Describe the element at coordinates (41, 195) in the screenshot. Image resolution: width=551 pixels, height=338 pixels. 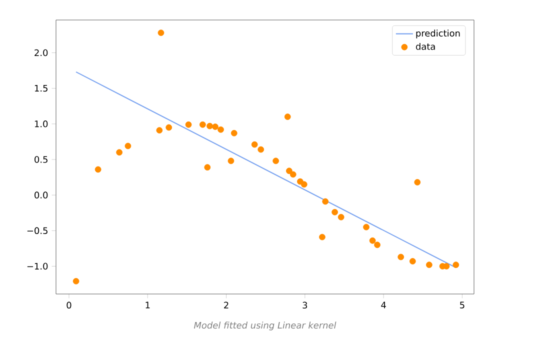
I see `y-tick-label: 0.0` at that location.